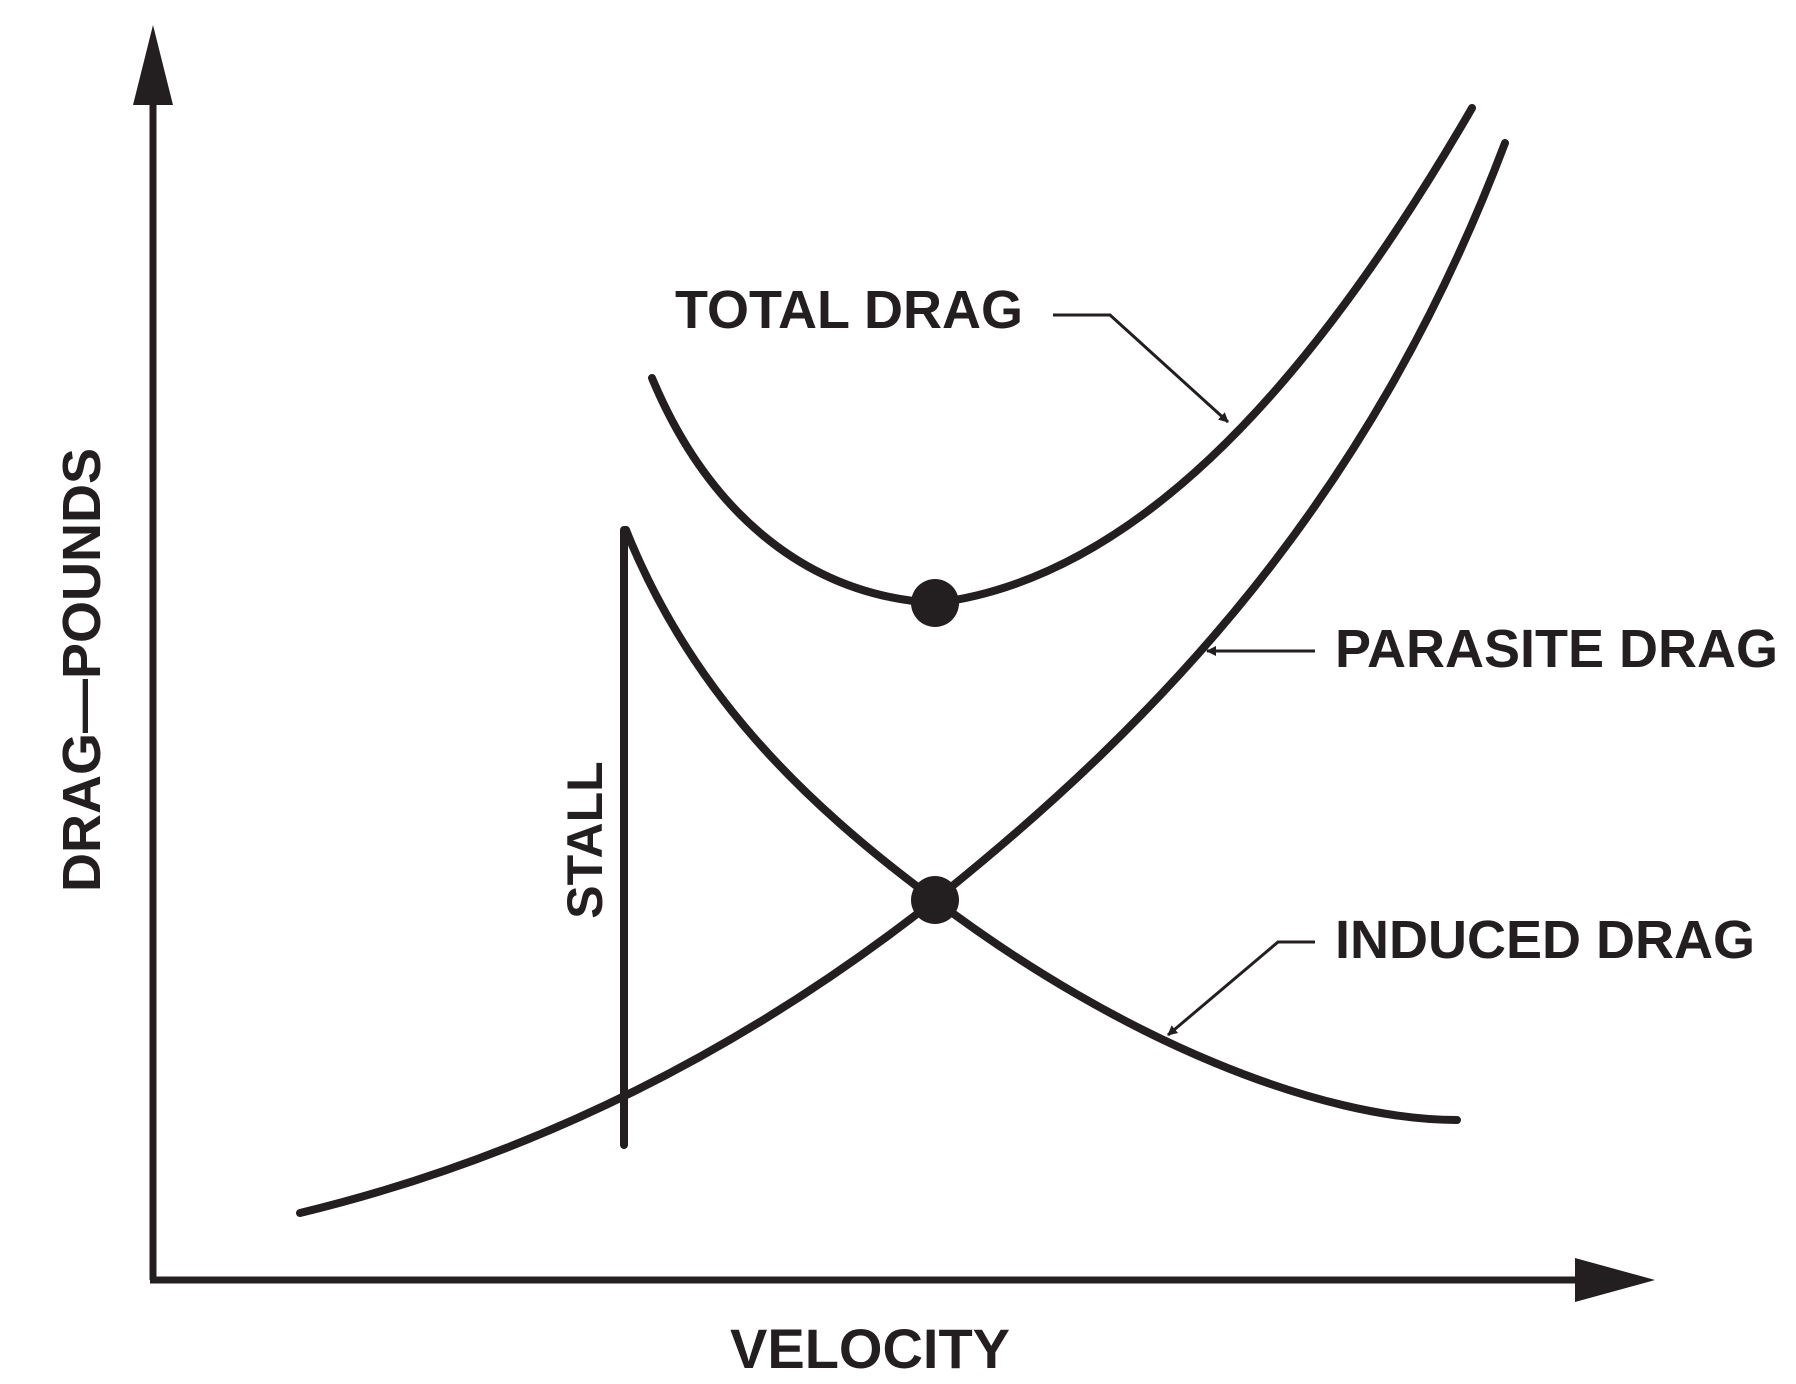  Describe the element at coordinates (1141, 368) in the screenshot. I see `total-drag-leader-arrow-icon` at that location.